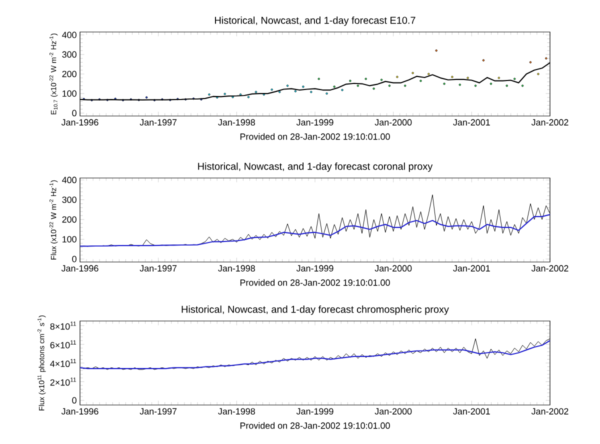 The width and height of the screenshot is (600, 444). I want to click on y-tick-label: 4×10$^{11}$, so click(63, 363).